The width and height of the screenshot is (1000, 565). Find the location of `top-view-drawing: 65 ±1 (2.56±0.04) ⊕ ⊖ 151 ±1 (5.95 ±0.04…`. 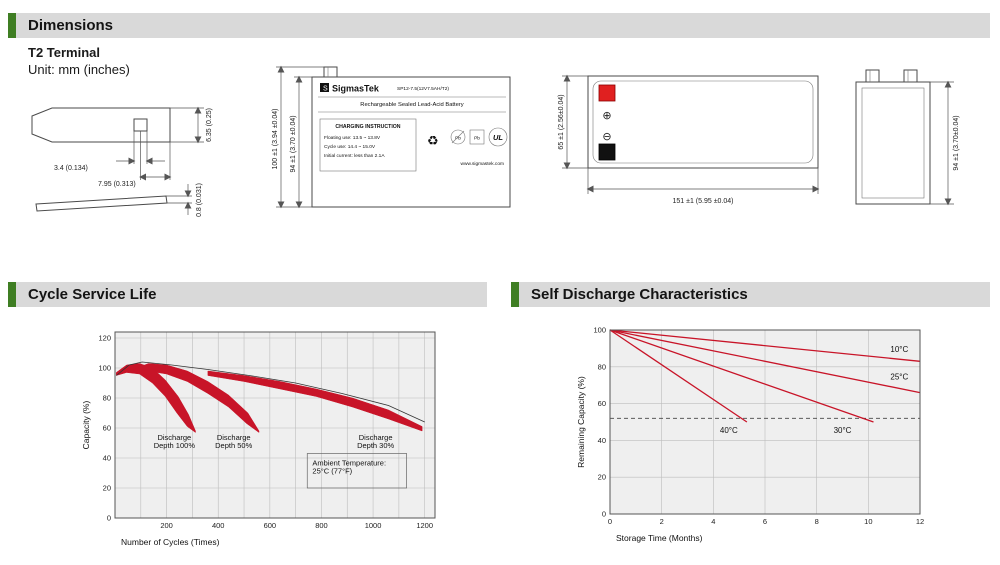

top-view-drawing: 65 ±1 (2.56±0.04) ⊕ ⊖ 151 ±1 (5.95 ±0.04… is located at coordinates (689, 139).